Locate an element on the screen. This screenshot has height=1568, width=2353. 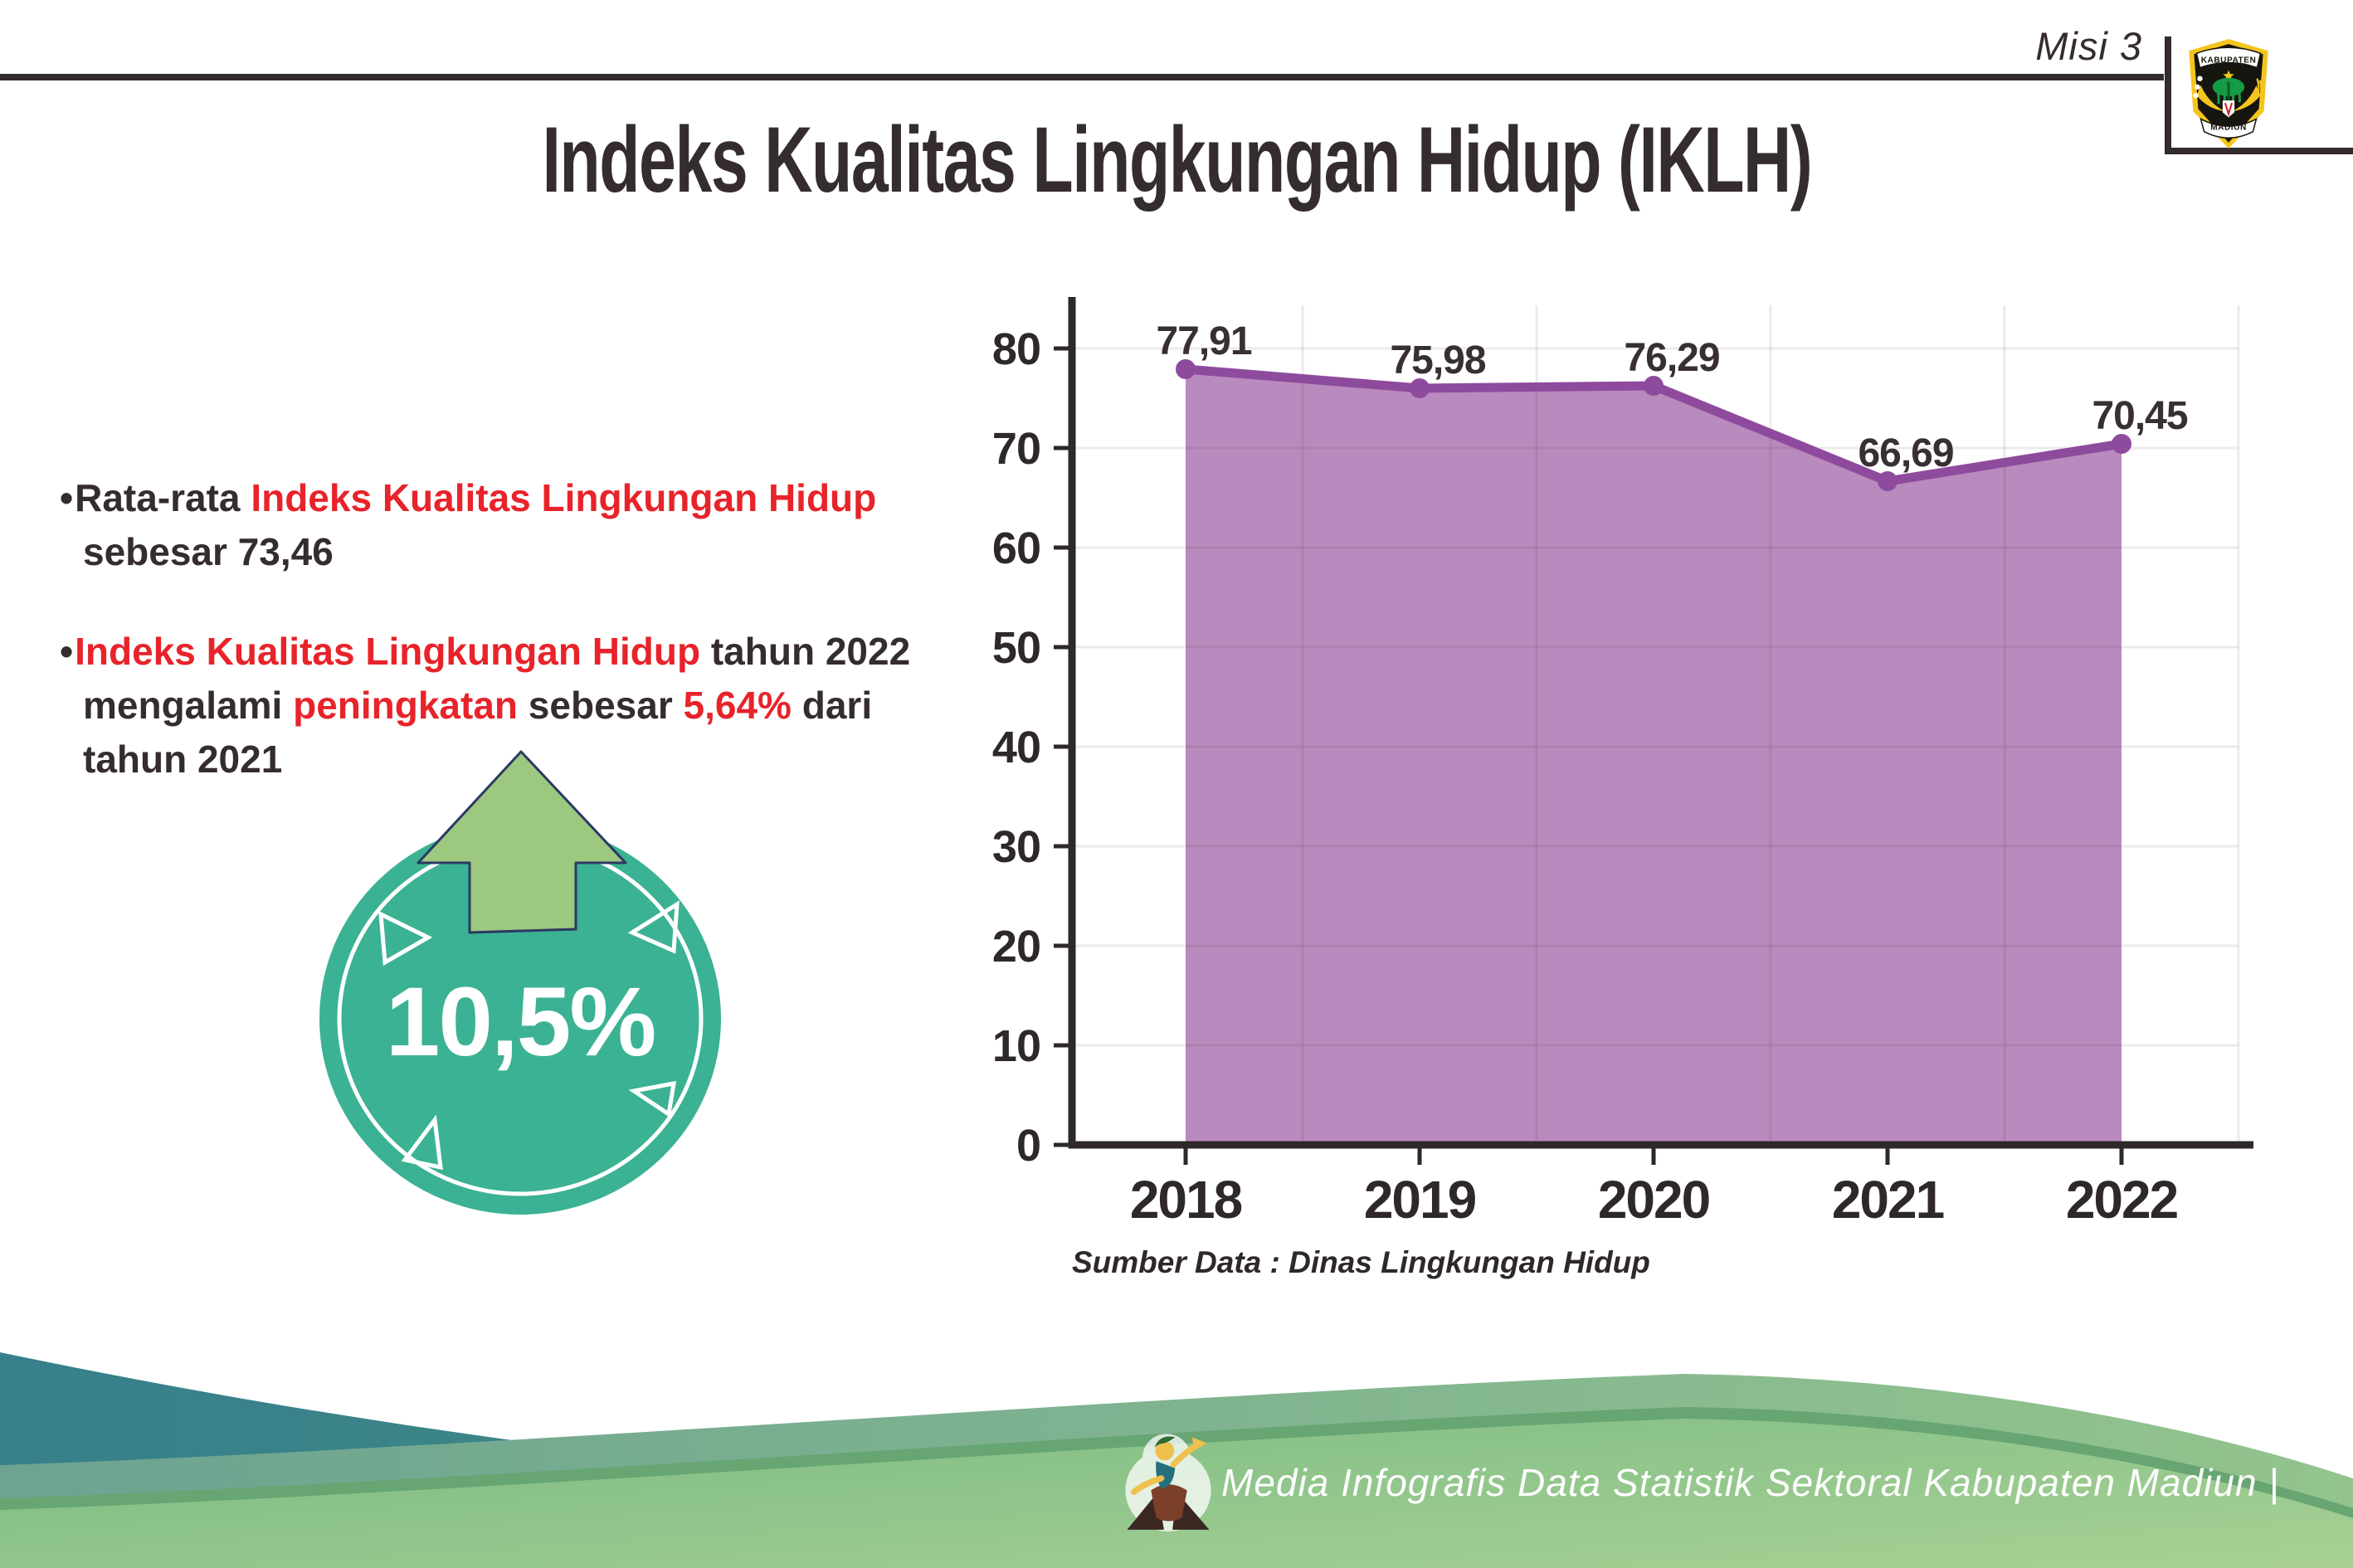
mascot-hand-flag is located at coordinates (1199, 1444).